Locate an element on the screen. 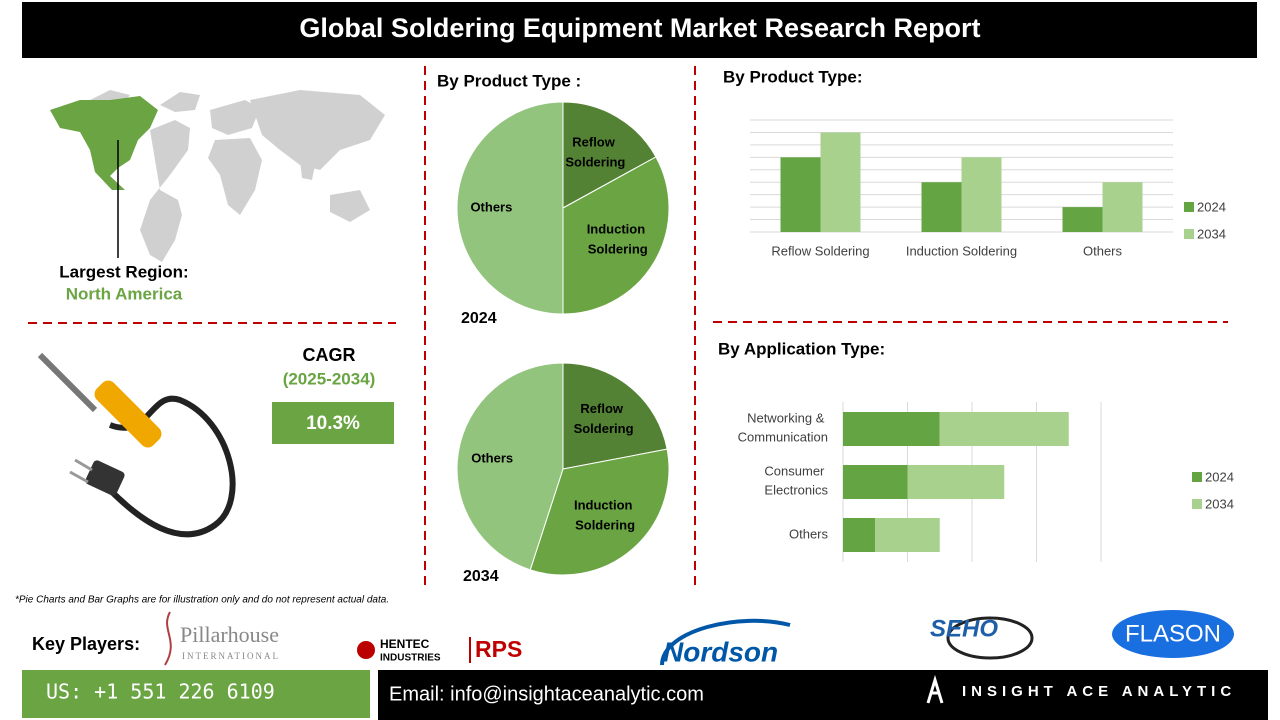  phone: US: +1 551 226 6109 is located at coordinates (160, 692).